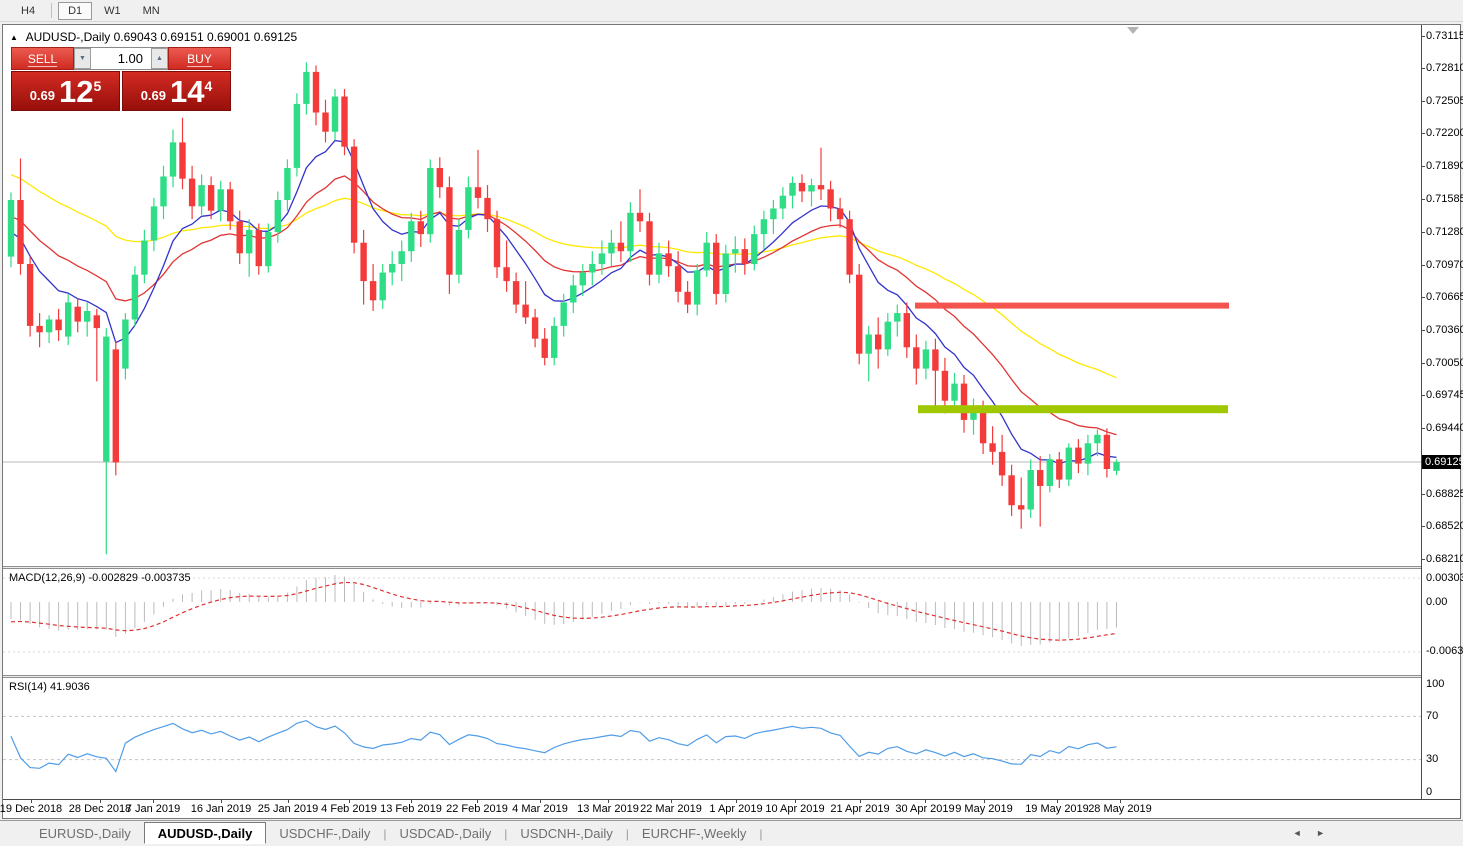 This screenshot has height=846, width=1463. I want to click on price-tick-label: 0.69745, so click(1444, 395).